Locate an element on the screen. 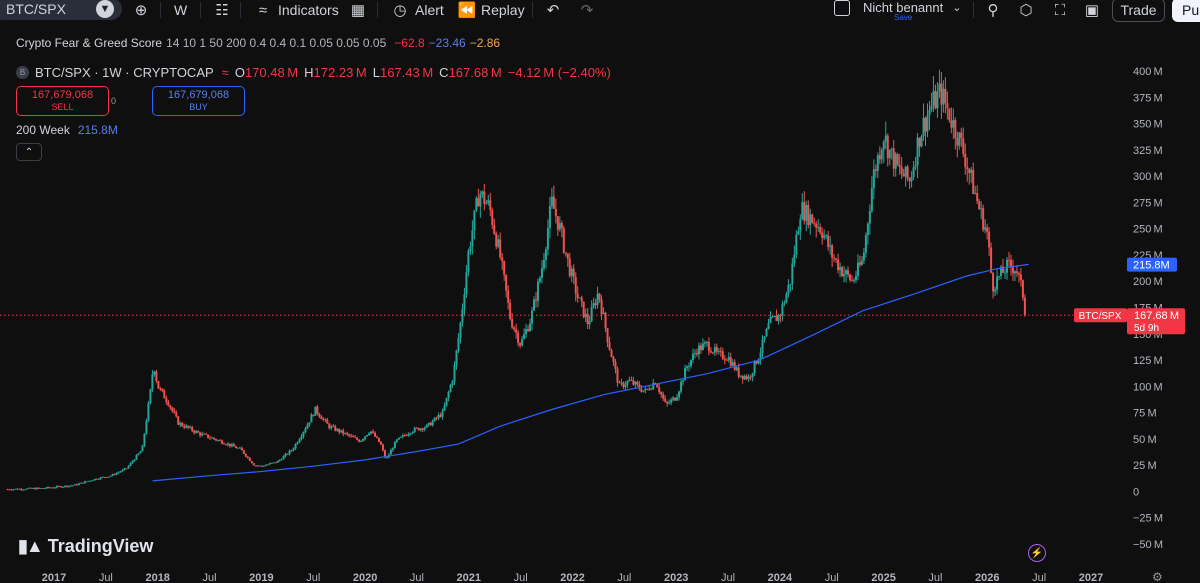 Image resolution: width=1200 pixels, height=583 pixels. snapshot-button: ▣ is located at coordinates (1092, 10).